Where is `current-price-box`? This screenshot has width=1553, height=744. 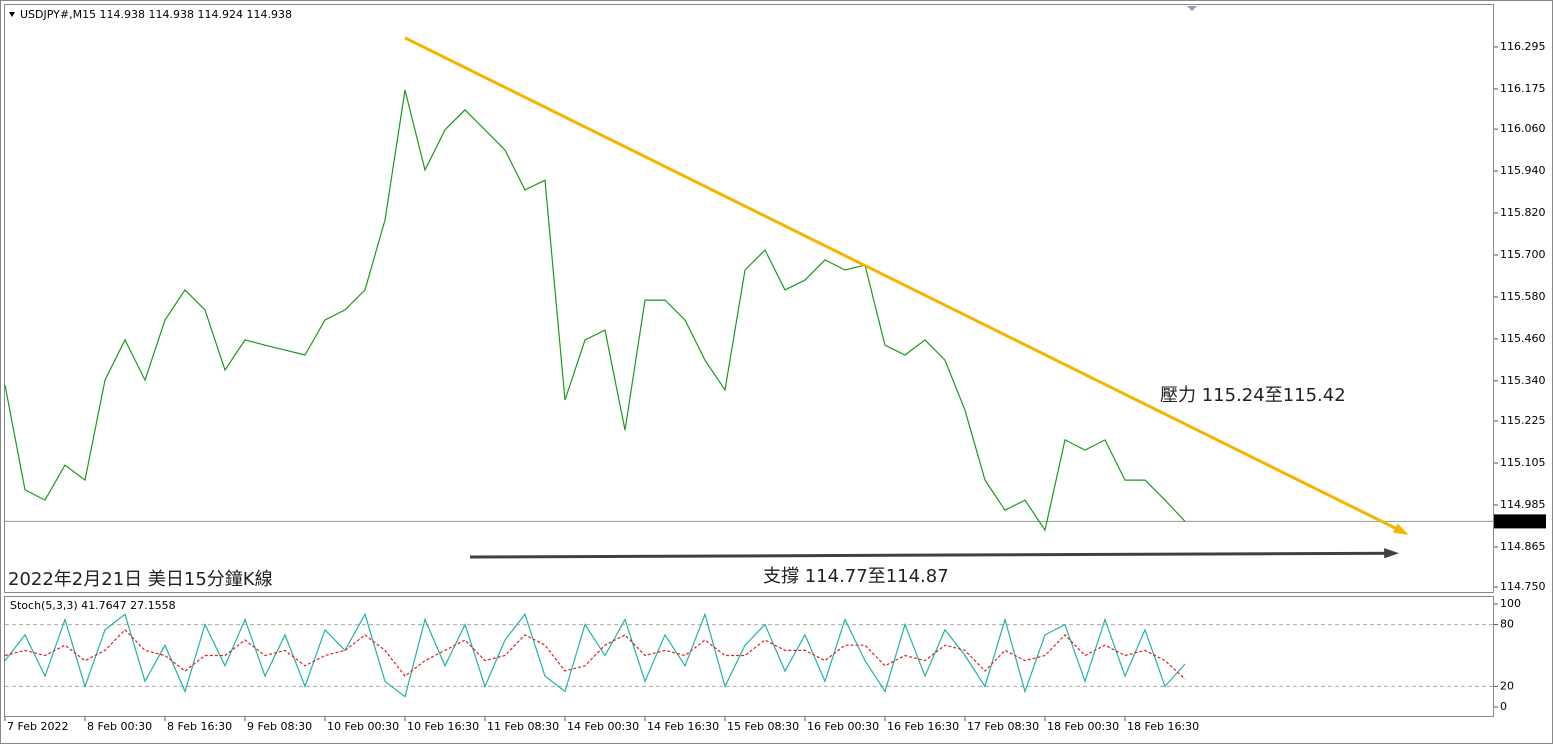
current-price-box is located at coordinates (1520, 521).